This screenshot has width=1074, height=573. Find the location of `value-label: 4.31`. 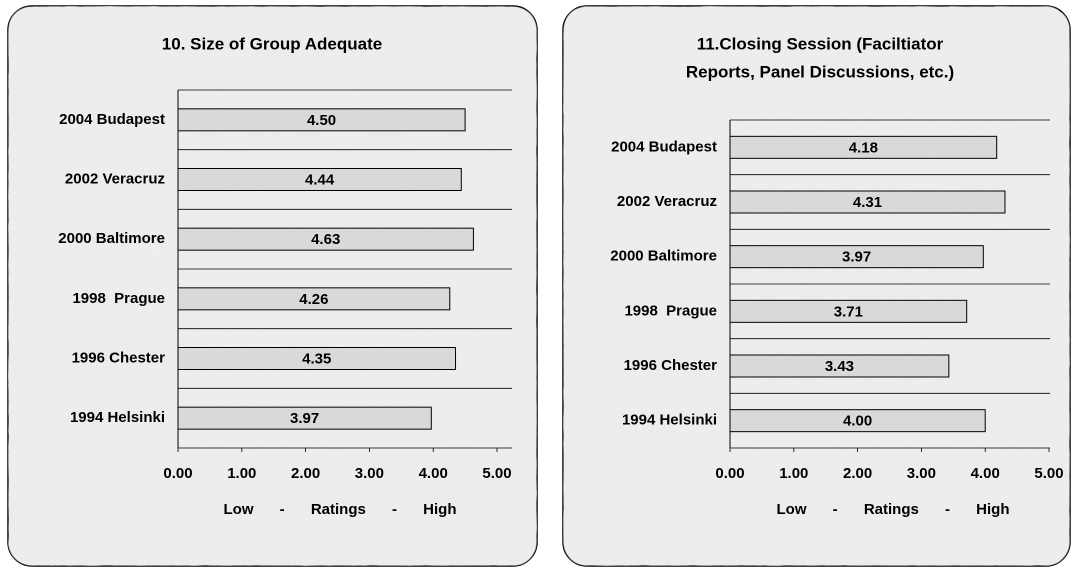

value-label: 4.31 is located at coordinates (867, 202).